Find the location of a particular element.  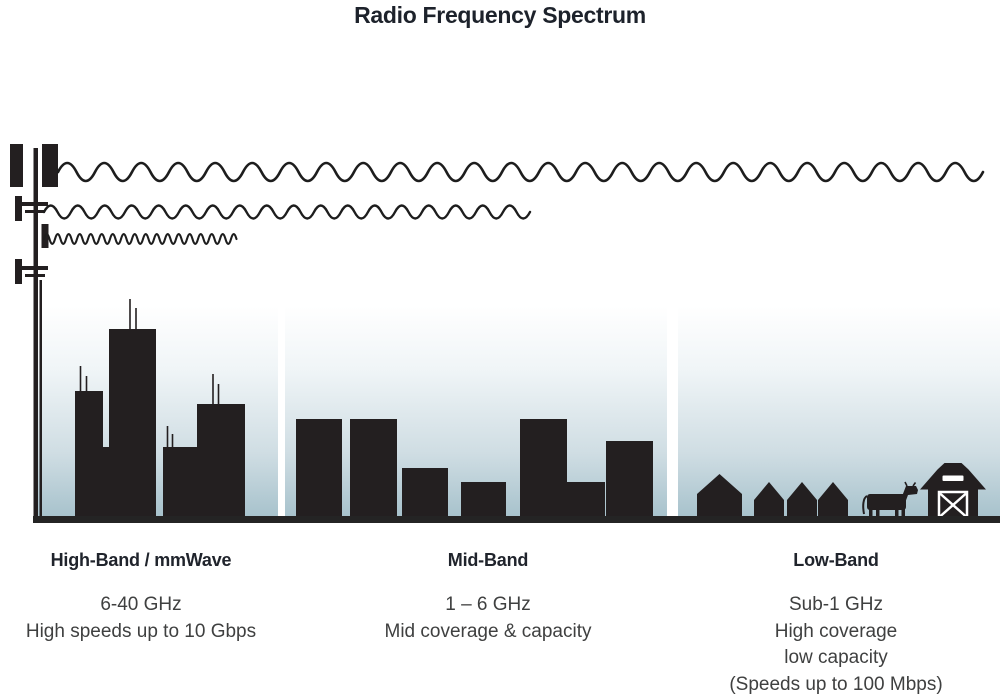

band-detail-line: High coverage is located at coordinates (836, 631).